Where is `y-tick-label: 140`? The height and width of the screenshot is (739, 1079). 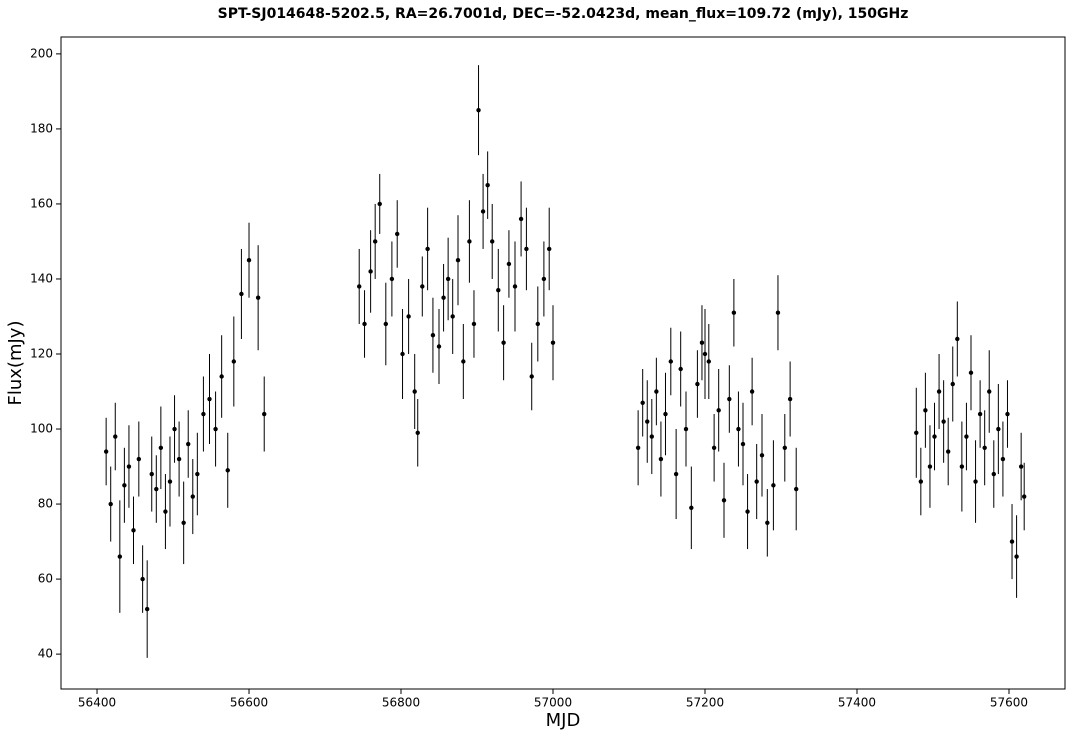
y-tick-label: 140 is located at coordinates (41, 278).